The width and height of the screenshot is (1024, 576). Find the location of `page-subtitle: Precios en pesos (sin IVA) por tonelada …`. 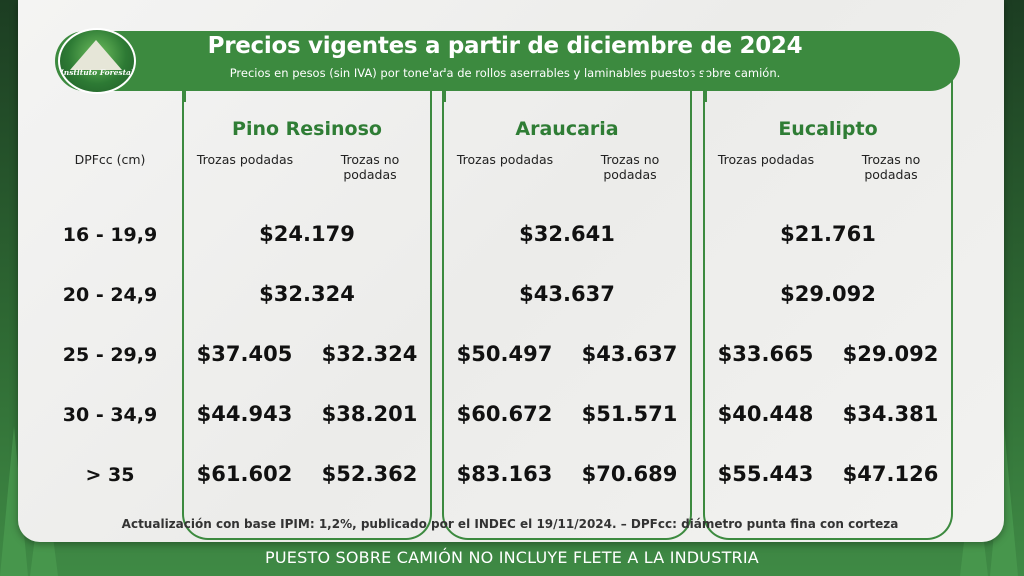

page-subtitle: Precios en pesos (sin IVA) por tonelada … is located at coordinates (505, 73).